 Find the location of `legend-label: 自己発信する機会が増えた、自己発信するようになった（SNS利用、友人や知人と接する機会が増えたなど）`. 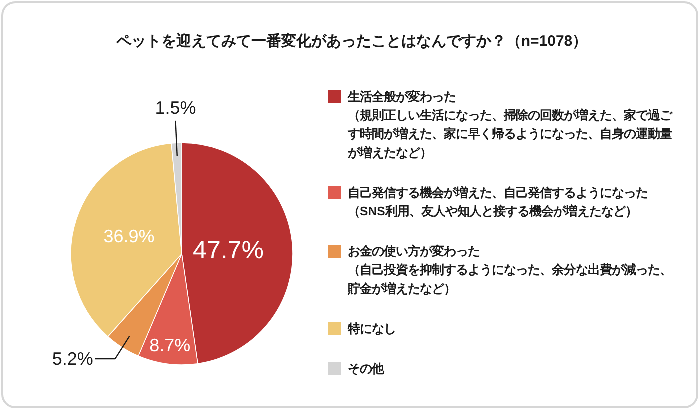

legend-label: 自己発信する機会が増えた、自己発信するようになった（SNS利用、友人や知人と接する機会が増えたなど） is located at coordinates (498, 202).